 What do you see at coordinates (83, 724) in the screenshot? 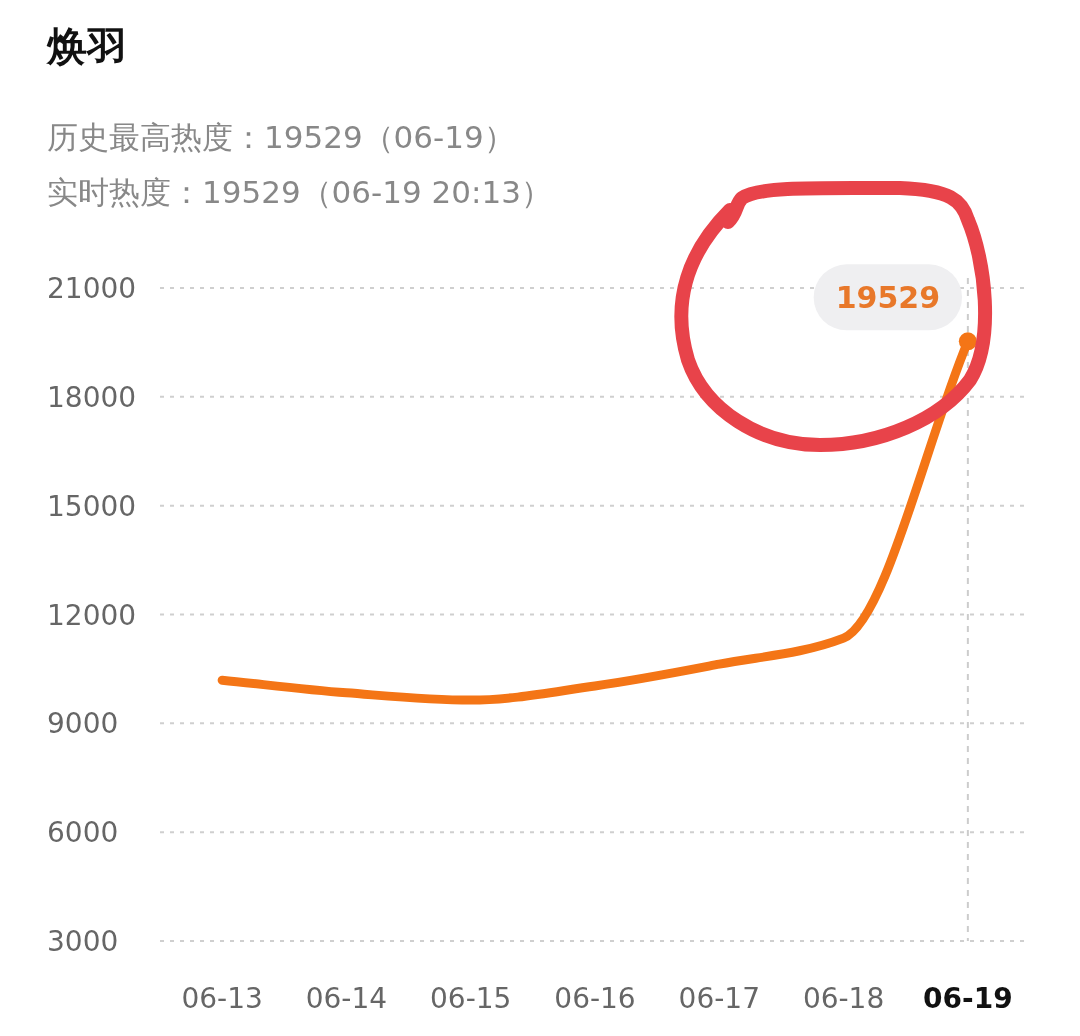
I see `y-tick-label: 9000` at bounding box center [83, 724].